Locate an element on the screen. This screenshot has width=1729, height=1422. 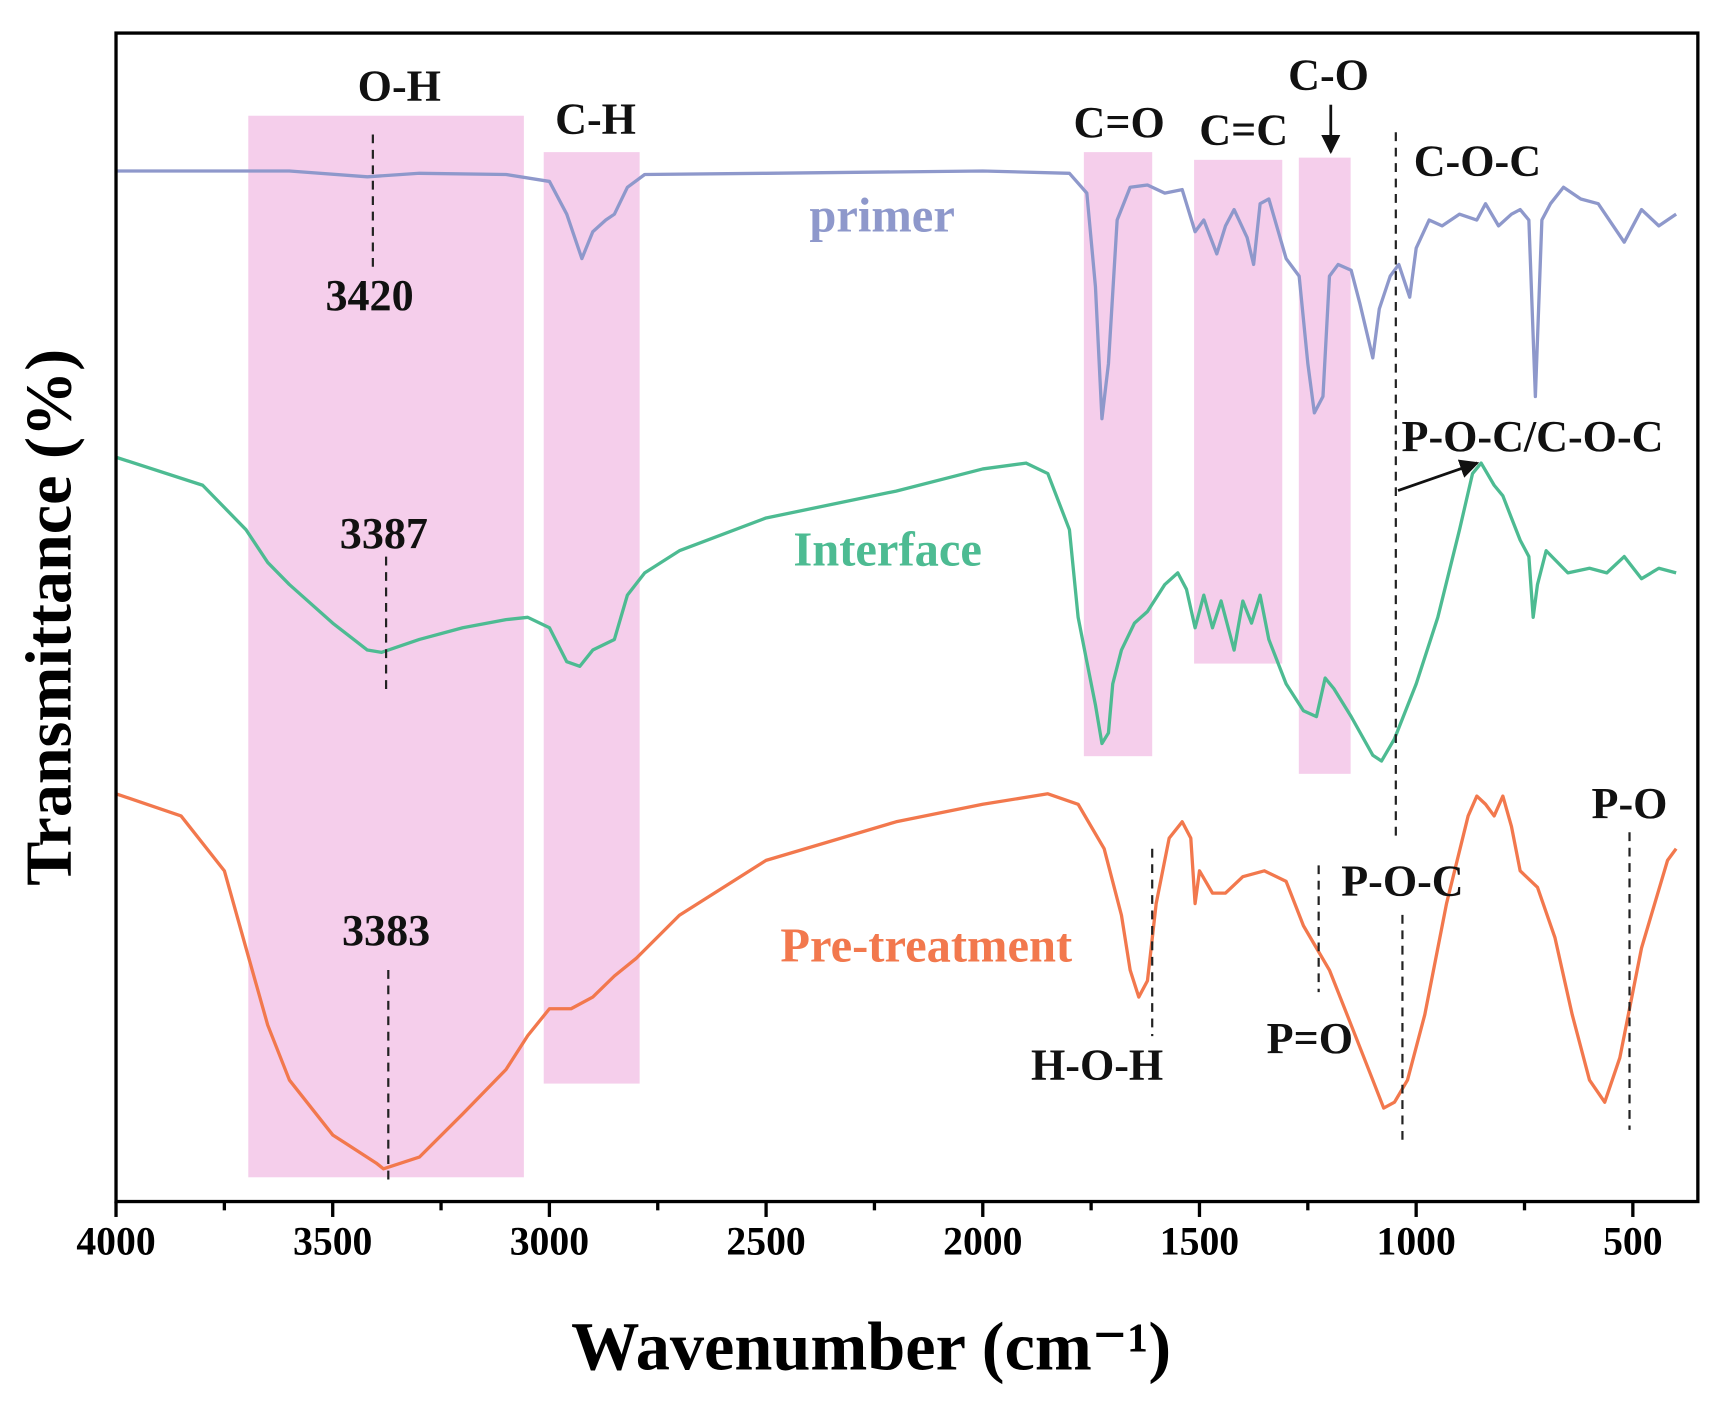
annotation: P-O is located at coordinates (1630, 803).